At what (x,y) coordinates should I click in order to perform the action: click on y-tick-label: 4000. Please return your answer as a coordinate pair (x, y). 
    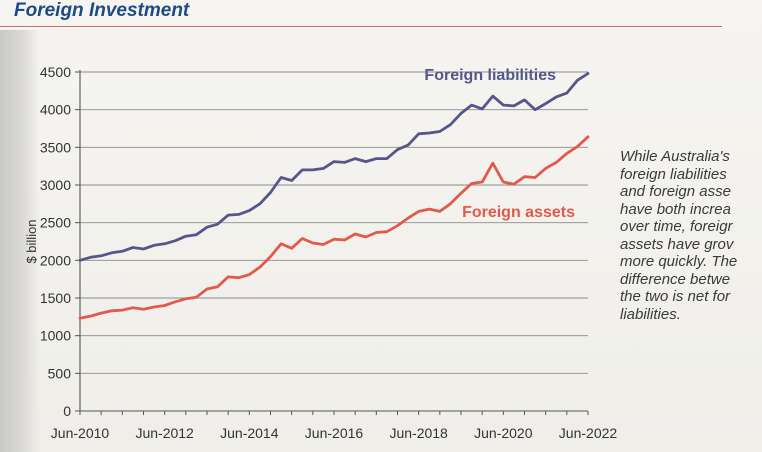
    Looking at the image, I should click on (55, 110).